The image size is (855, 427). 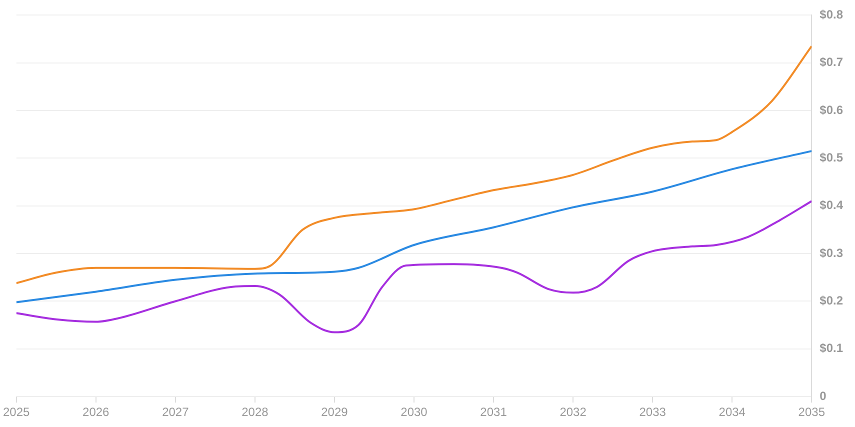 What do you see at coordinates (176, 412) in the screenshot?
I see `x-tick-label: 2027` at bounding box center [176, 412].